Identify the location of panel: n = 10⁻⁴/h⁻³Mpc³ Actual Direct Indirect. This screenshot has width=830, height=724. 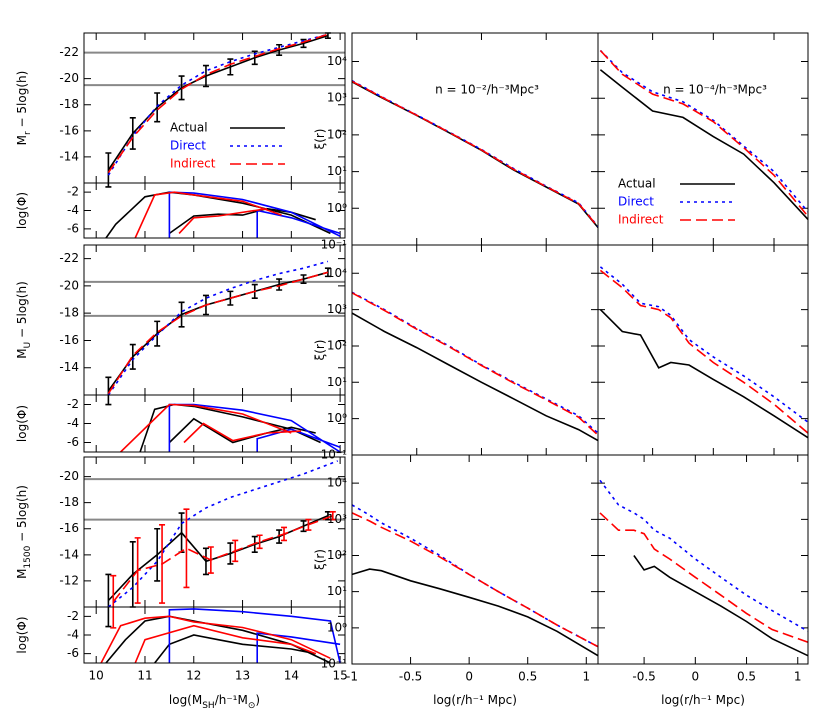
(703, 139).